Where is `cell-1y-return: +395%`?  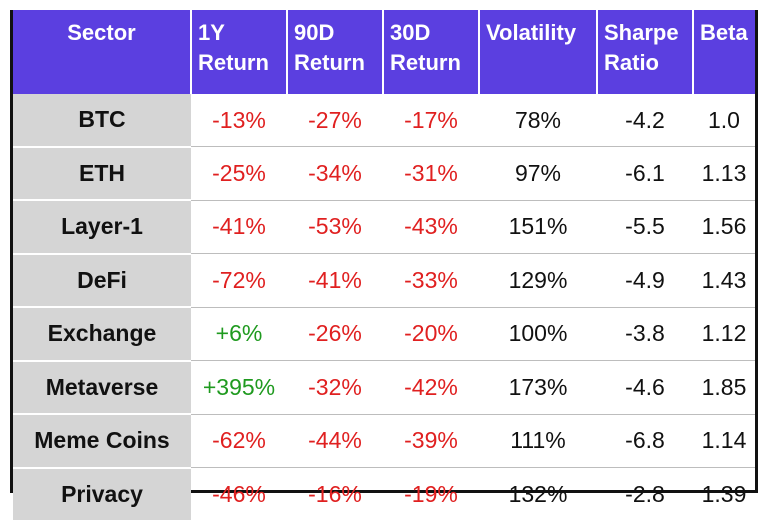
cell-1y-return: +395% is located at coordinates (239, 388).